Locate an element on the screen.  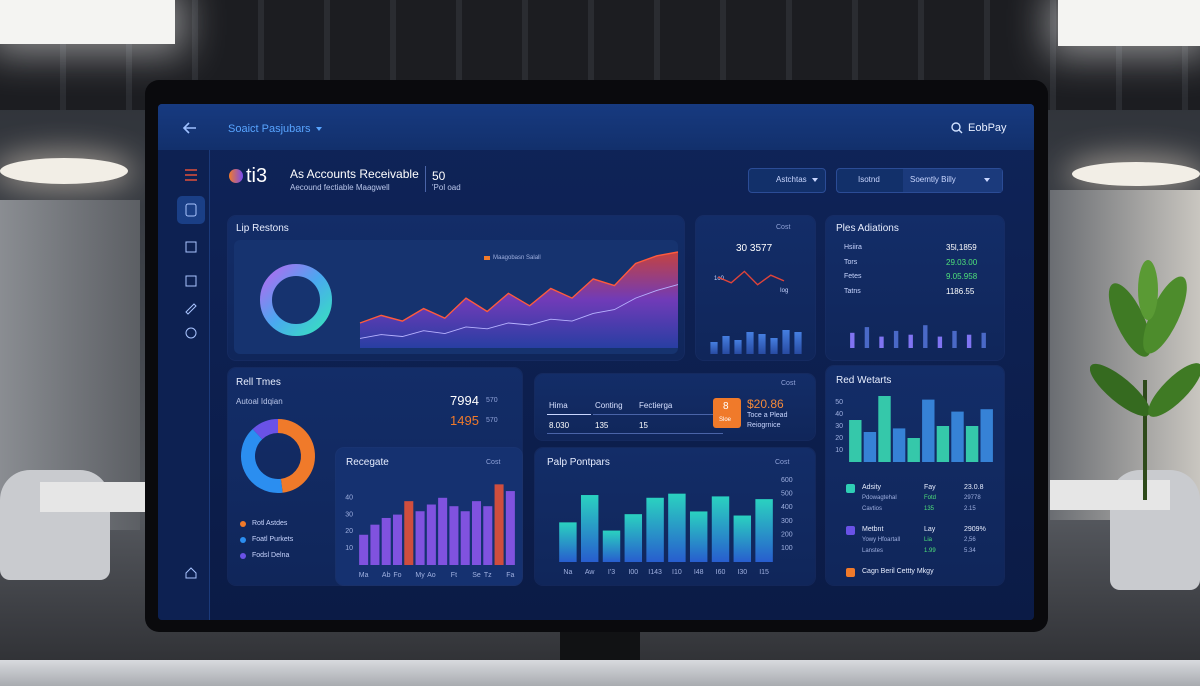
x-tick-label: I48 is located at coordinates (699, 572).